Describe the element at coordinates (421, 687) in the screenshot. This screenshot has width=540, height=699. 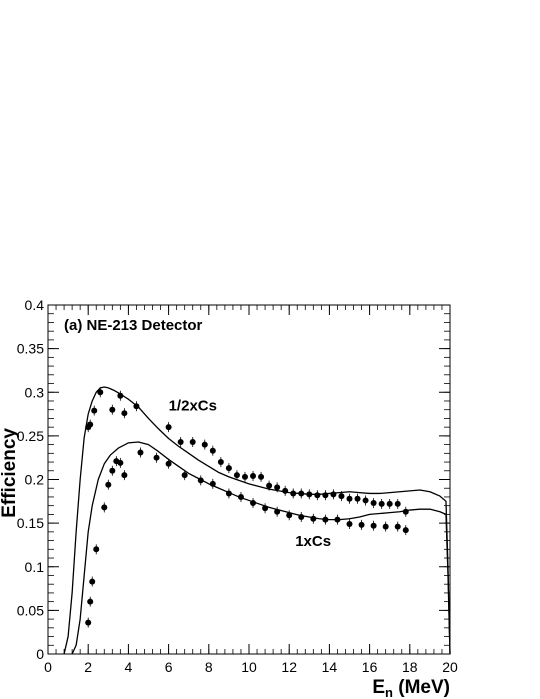
I see `x-axis-label-units: (MeV)` at that location.